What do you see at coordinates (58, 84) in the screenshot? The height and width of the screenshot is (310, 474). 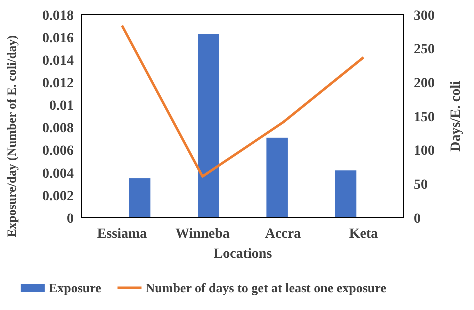 I see `y-tick-label: 0.012` at bounding box center [58, 84].